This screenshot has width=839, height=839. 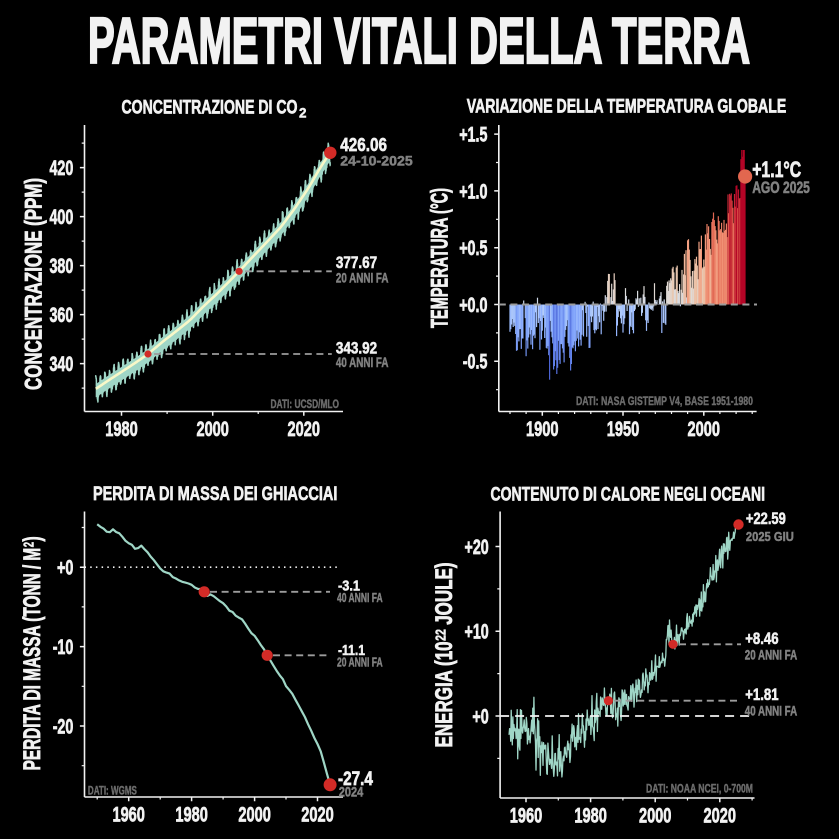 What do you see at coordinates (62, 364) in the screenshot?
I see `svg-text: 340` at bounding box center [62, 364].